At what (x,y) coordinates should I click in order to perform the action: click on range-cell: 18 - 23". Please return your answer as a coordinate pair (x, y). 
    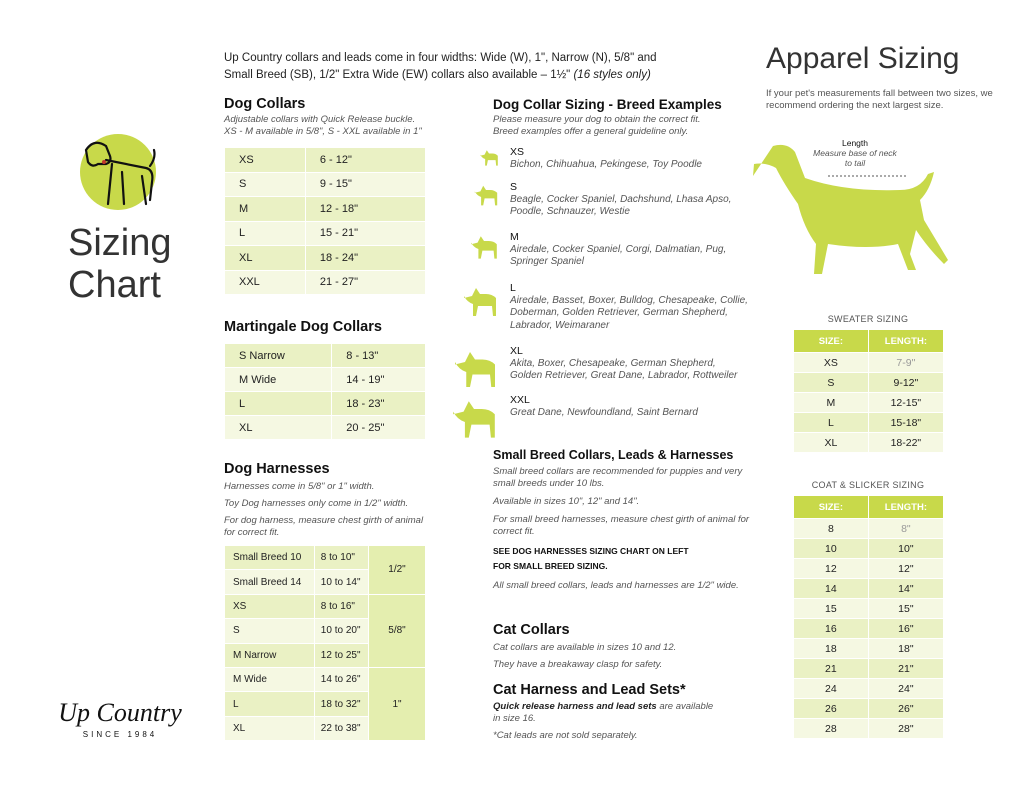
    Looking at the image, I should click on (378, 403).